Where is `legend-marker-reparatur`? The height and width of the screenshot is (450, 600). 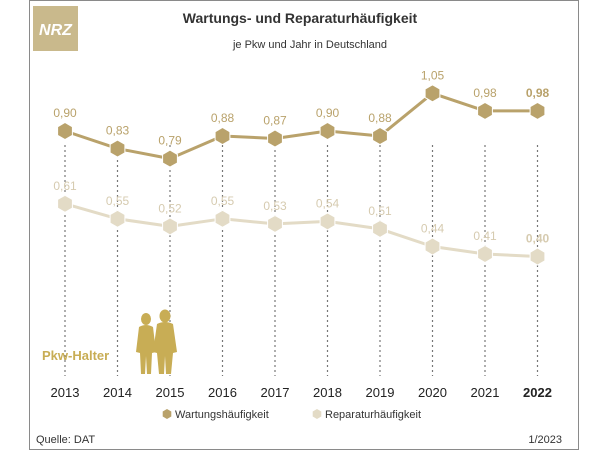
legend-marker-reparatur is located at coordinates (317, 414).